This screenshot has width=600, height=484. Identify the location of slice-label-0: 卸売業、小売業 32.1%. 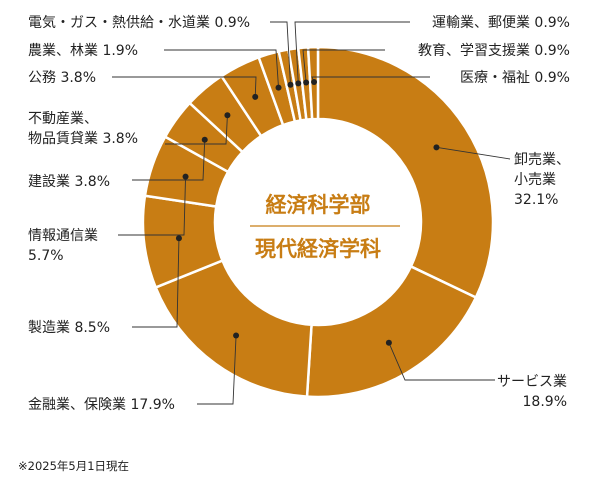
(542, 180).